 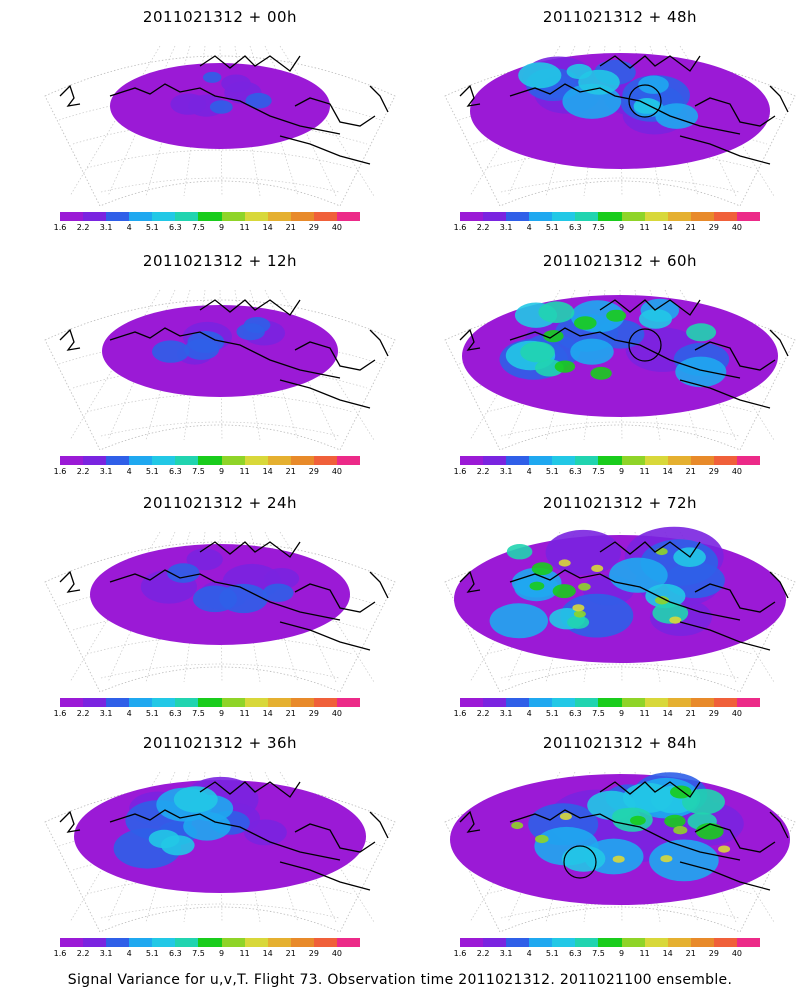 What do you see at coordinates (221, 953) in the screenshot?
I see `colorbar-label: 9` at bounding box center [221, 953].